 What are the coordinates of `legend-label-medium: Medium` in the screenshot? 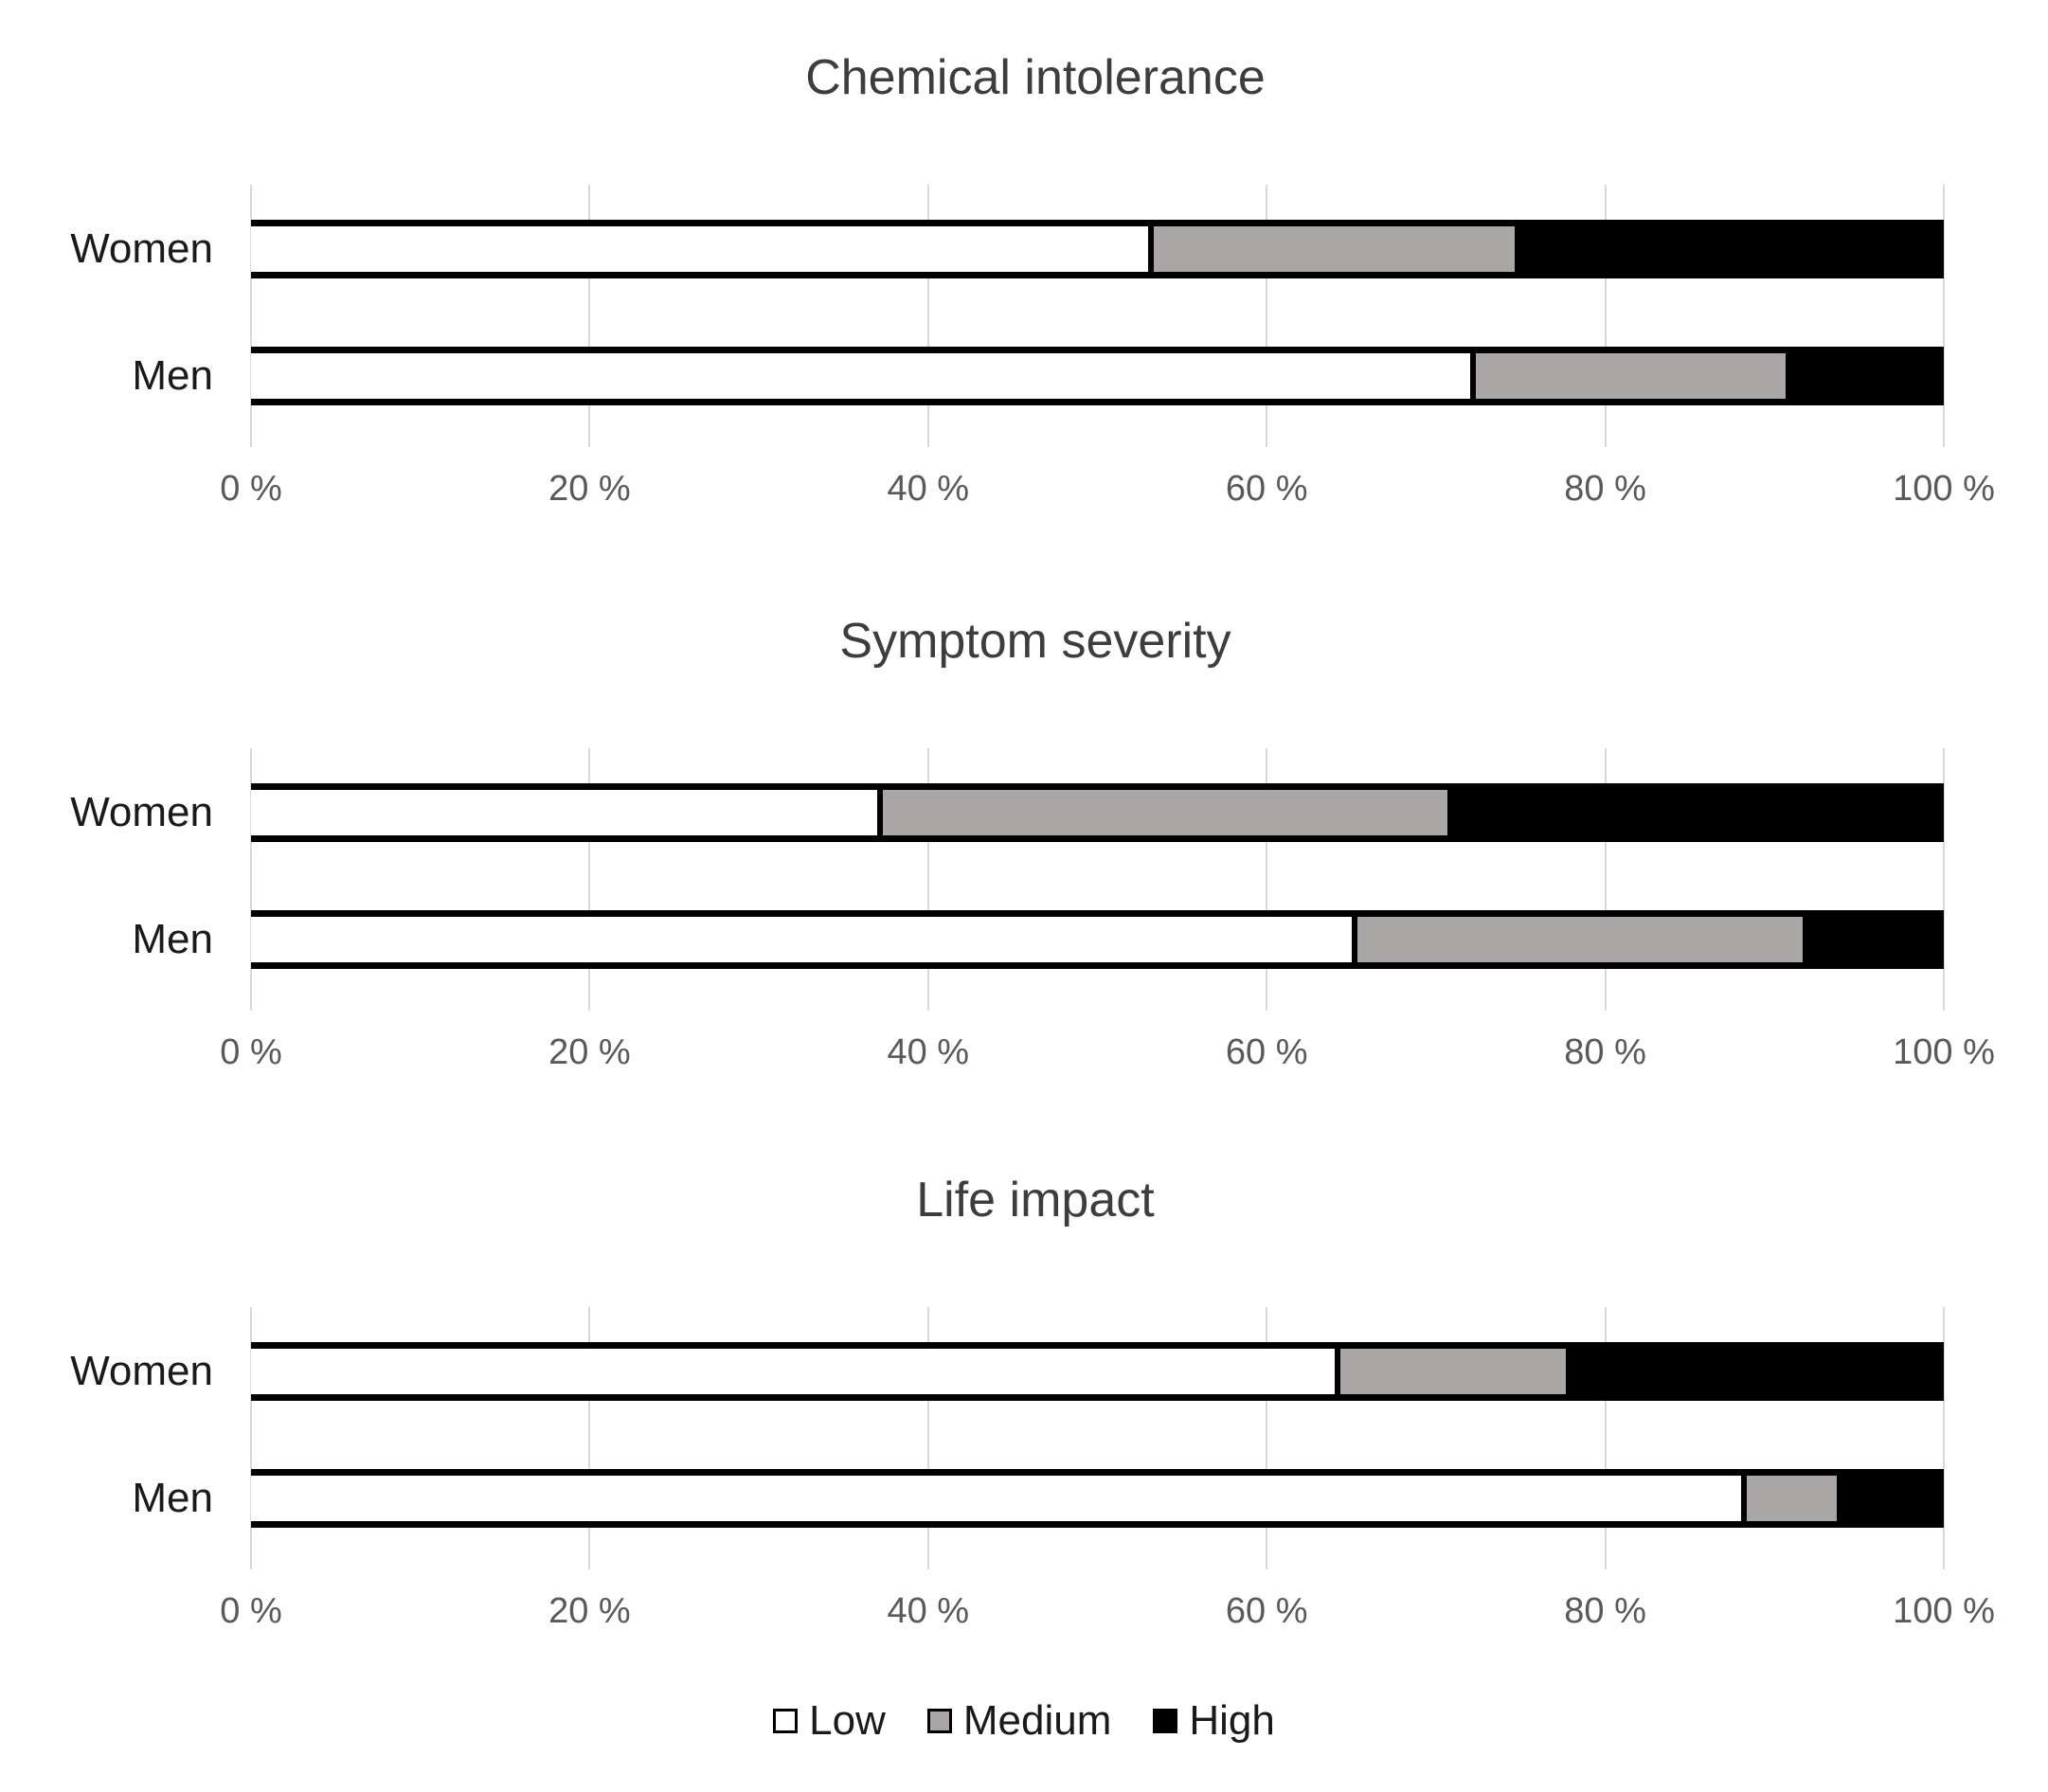 It's located at (1037, 1720).